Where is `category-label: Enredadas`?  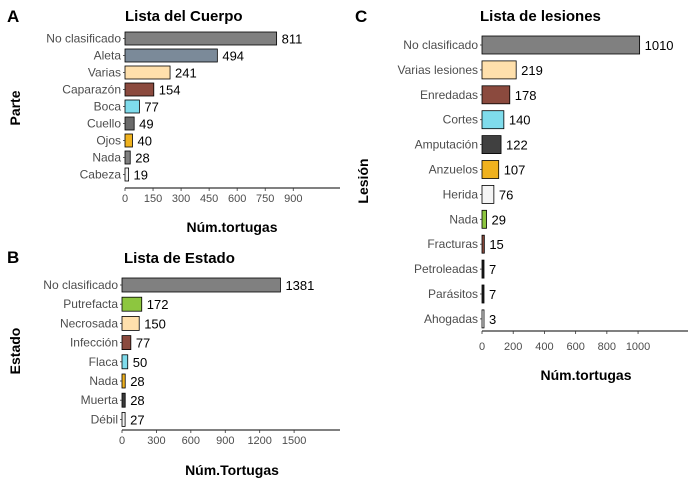 category-label: Enredadas is located at coordinates (449, 95).